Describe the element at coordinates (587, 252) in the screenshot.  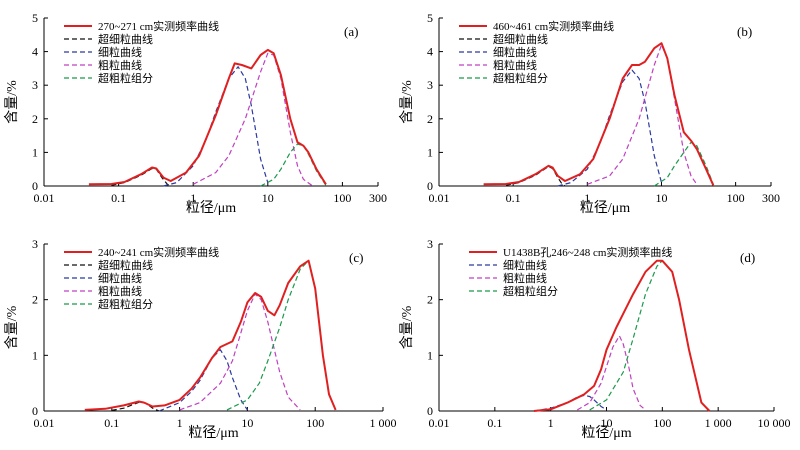
I see `legend-item: U1438B孔246~248 cm实测频率曲线` at that location.